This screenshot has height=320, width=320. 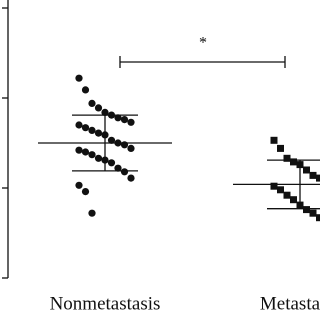 I want to click on significance-star: *, so click(x=203, y=43).